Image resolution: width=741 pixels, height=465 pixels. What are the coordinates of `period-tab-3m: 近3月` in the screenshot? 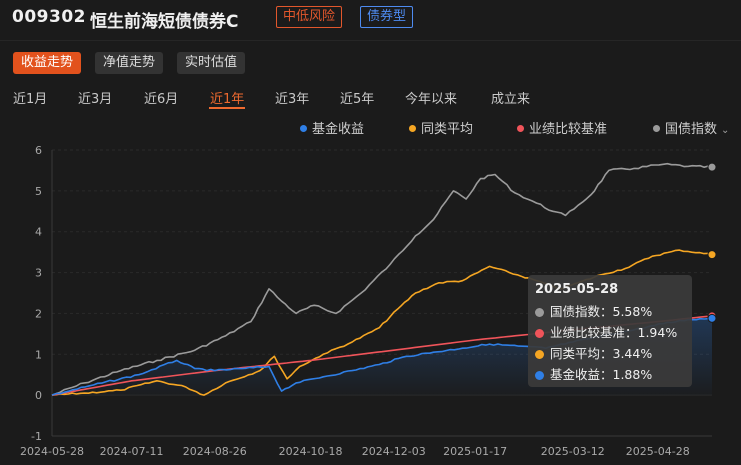 It's located at (95, 99).